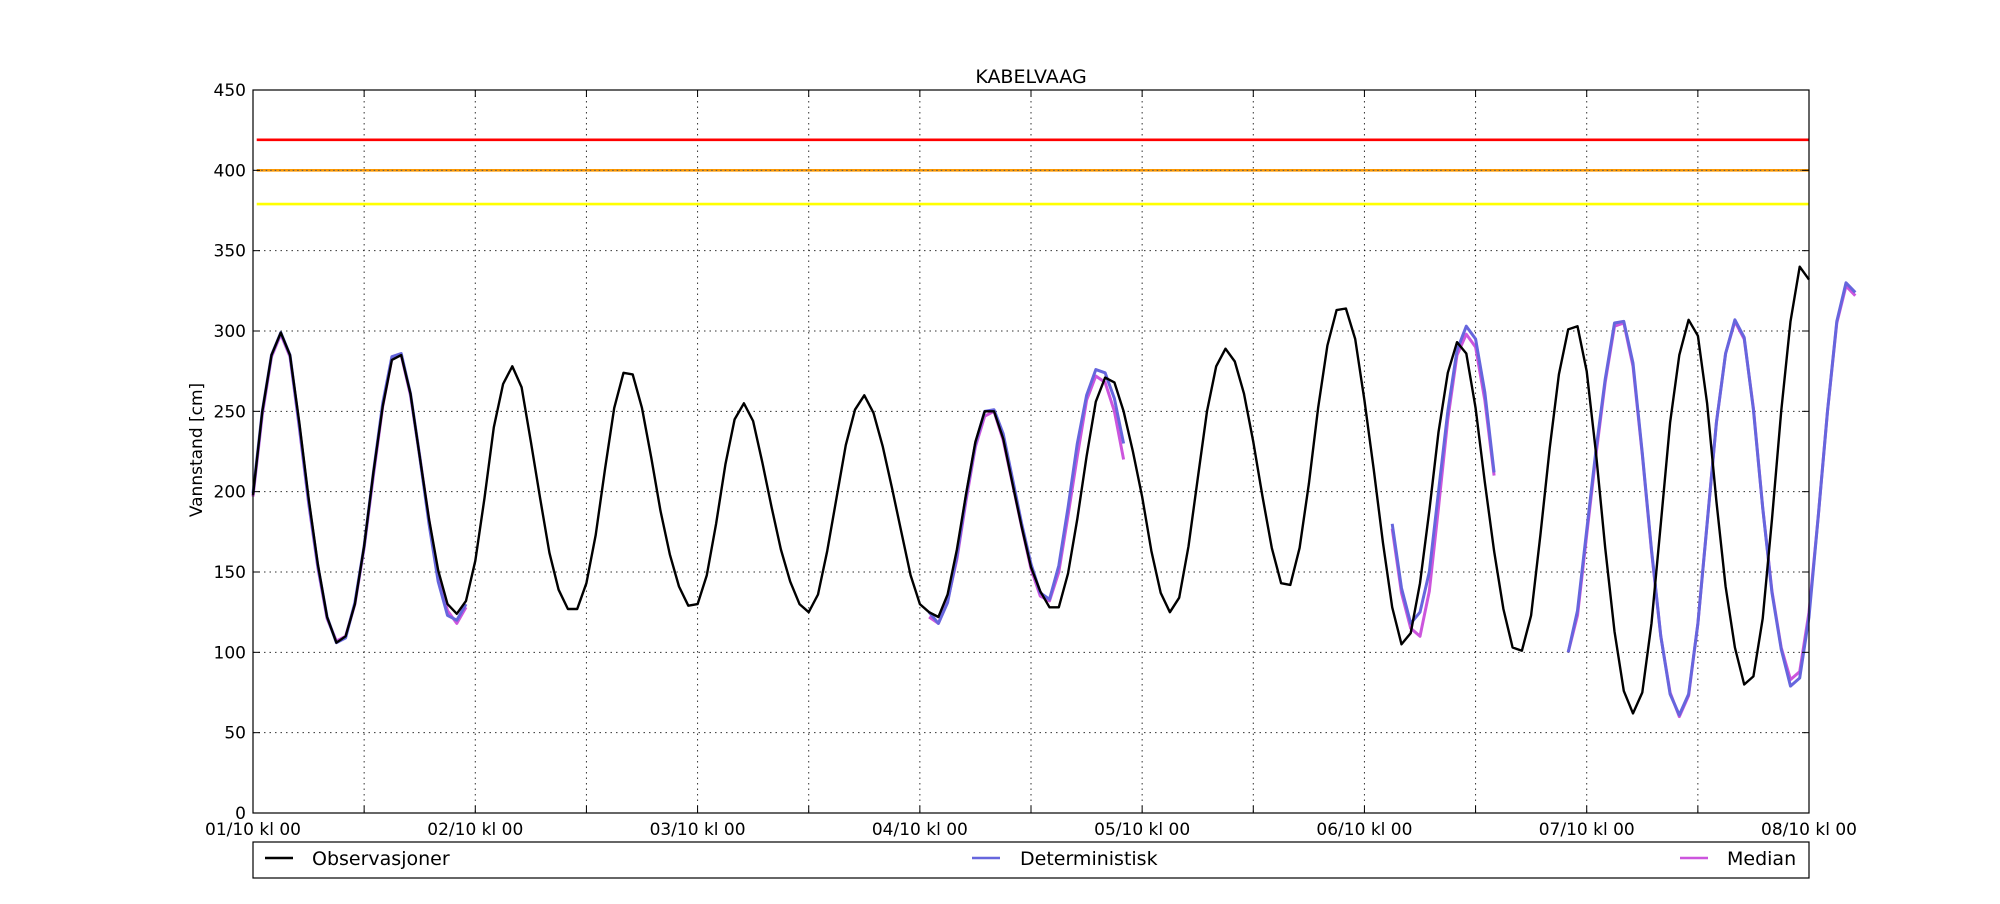 The height and width of the screenshot is (904, 2000). I want to click on x-tick-label: 06/10 kl 00, so click(1364, 830).